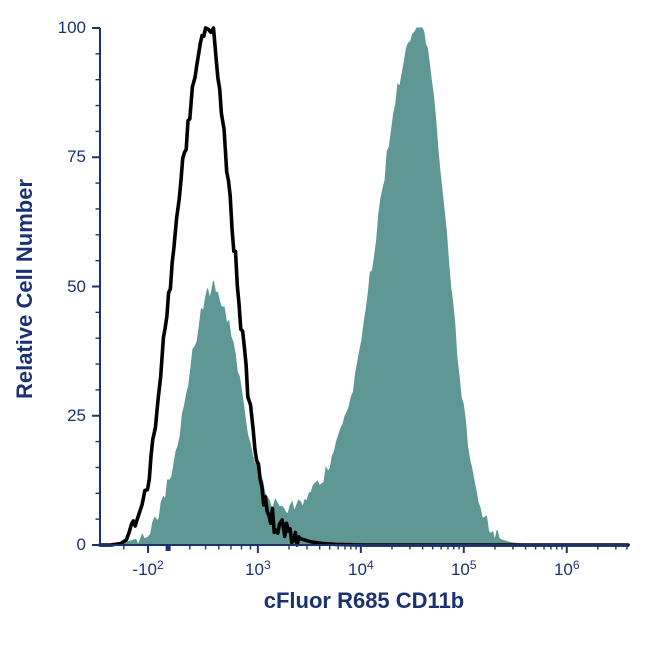 The width and height of the screenshot is (650, 650). What do you see at coordinates (566, 568) in the screenshot?
I see `x-tick-label: 106` at bounding box center [566, 568].